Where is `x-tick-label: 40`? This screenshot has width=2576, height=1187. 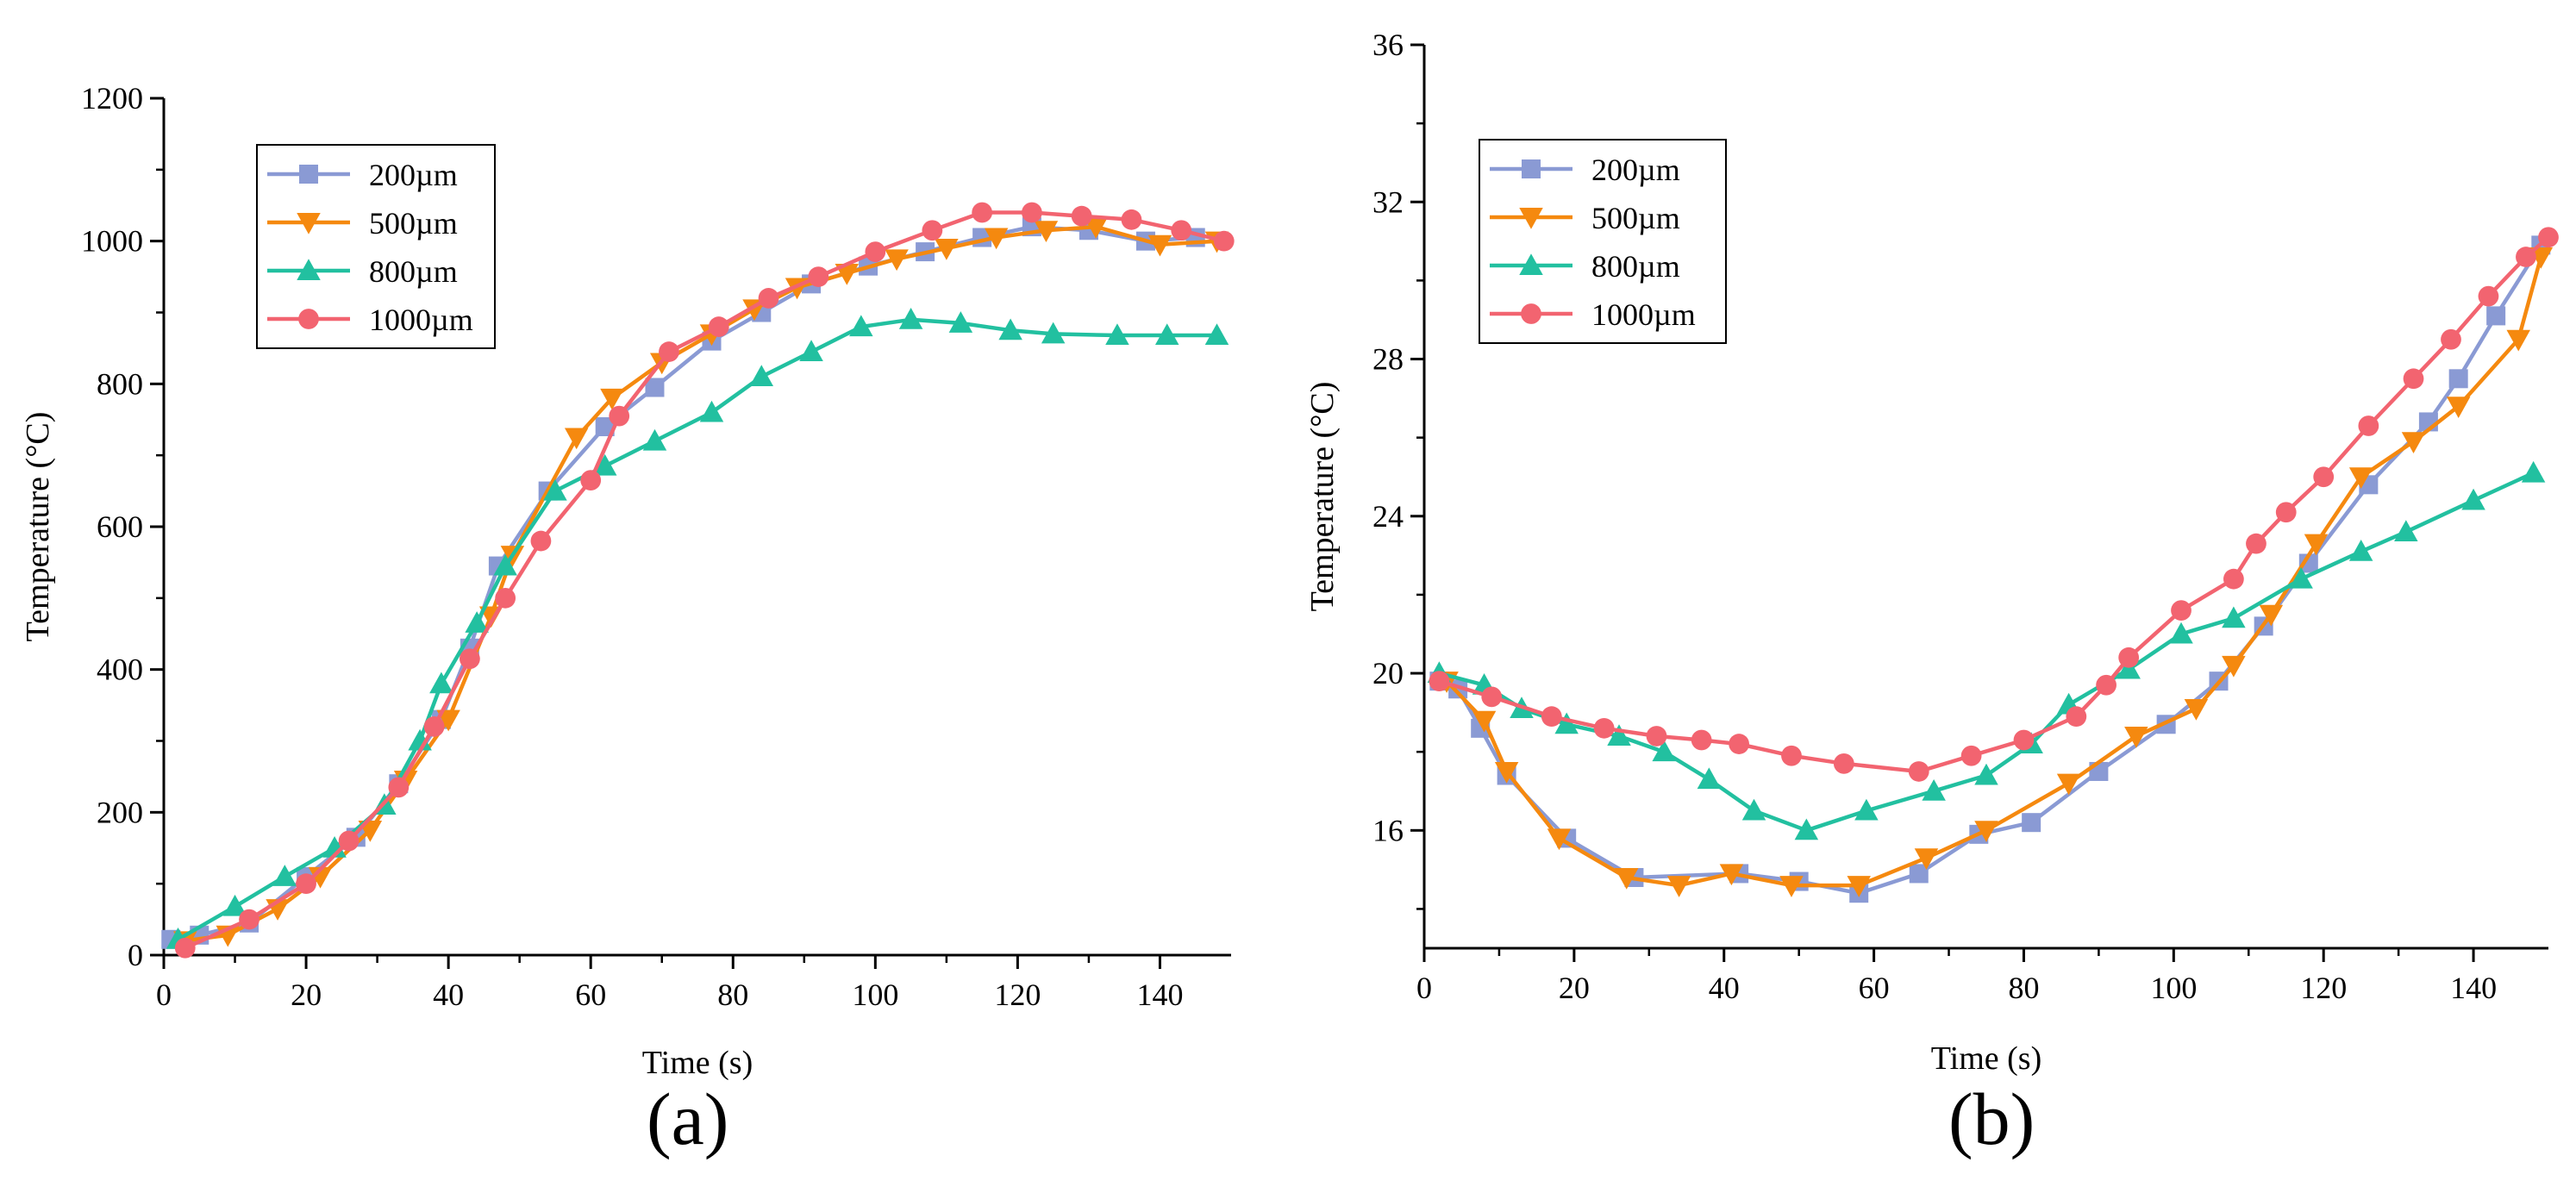
x-tick-label: 40 is located at coordinates (1724, 988).